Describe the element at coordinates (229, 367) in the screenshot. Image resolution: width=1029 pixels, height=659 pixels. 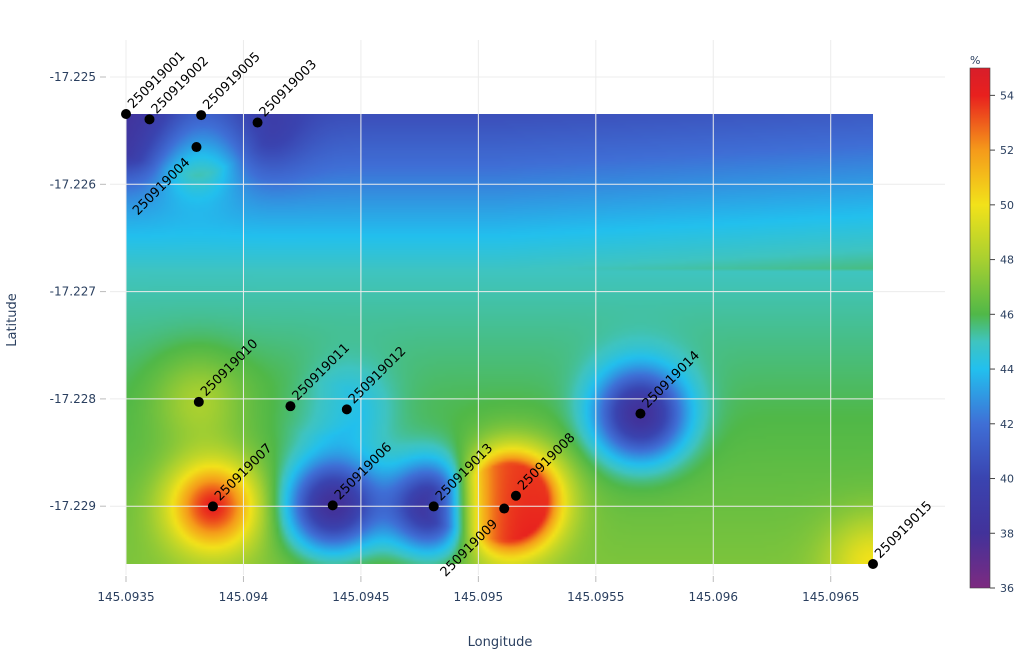
I see `sample-point-label: 250919010` at that location.